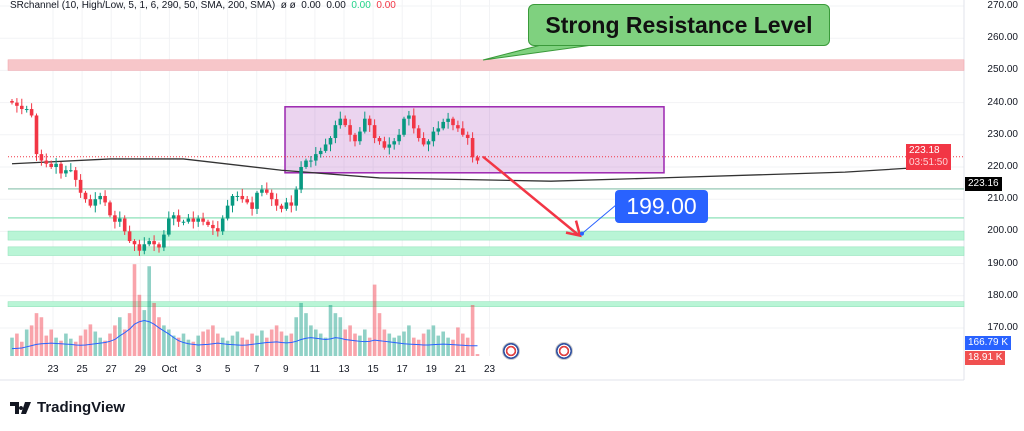 The height and width of the screenshot is (431, 1024). I want to click on brand-name: TradingView, so click(81, 407).